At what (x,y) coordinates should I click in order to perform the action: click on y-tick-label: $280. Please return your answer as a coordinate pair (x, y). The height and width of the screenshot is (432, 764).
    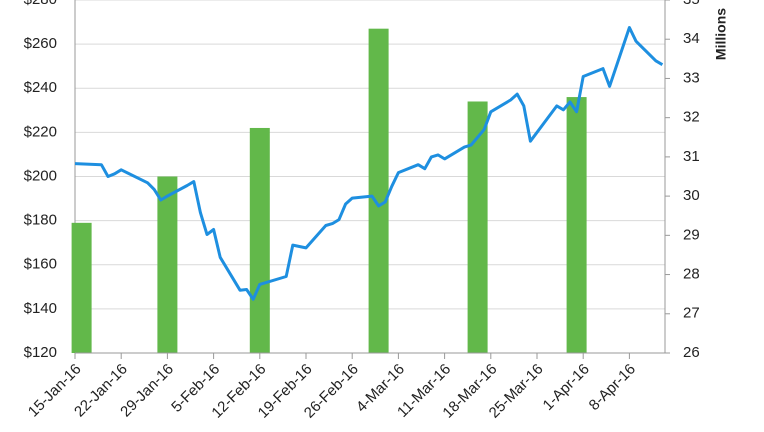
    Looking at the image, I should click on (40, 4).